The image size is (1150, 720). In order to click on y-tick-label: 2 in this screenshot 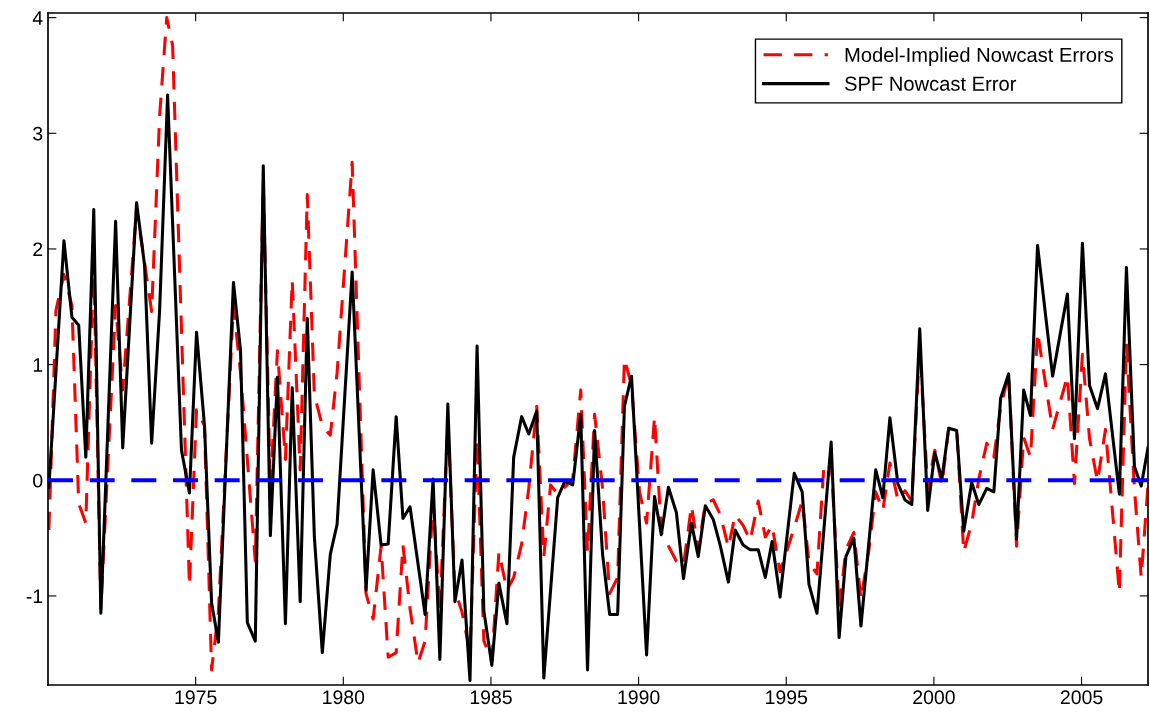, I will do `click(38, 249)`.